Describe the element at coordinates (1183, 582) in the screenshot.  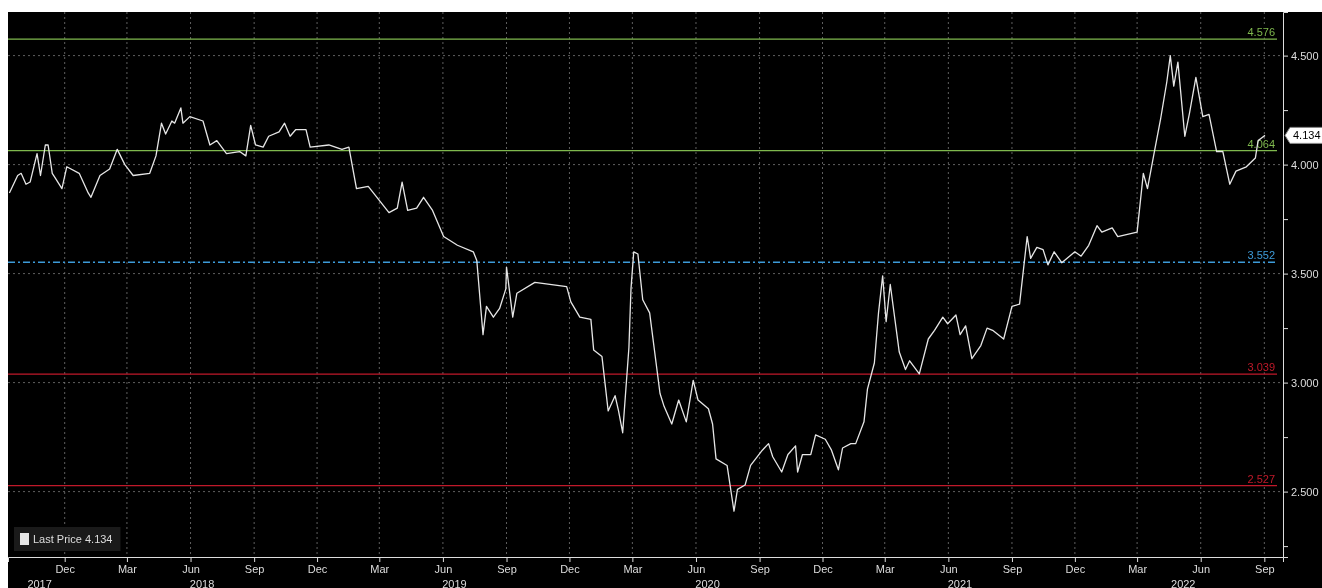
I see `x2-tick-label: 2022` at that location.